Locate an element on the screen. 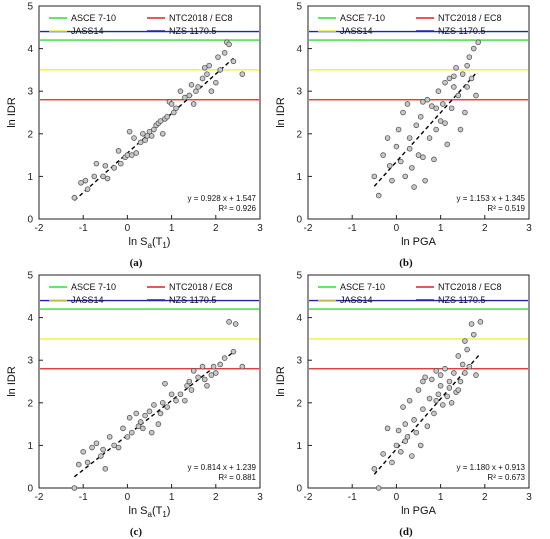  x-axis-label: ln PGA is located at coordinates (419, 511).